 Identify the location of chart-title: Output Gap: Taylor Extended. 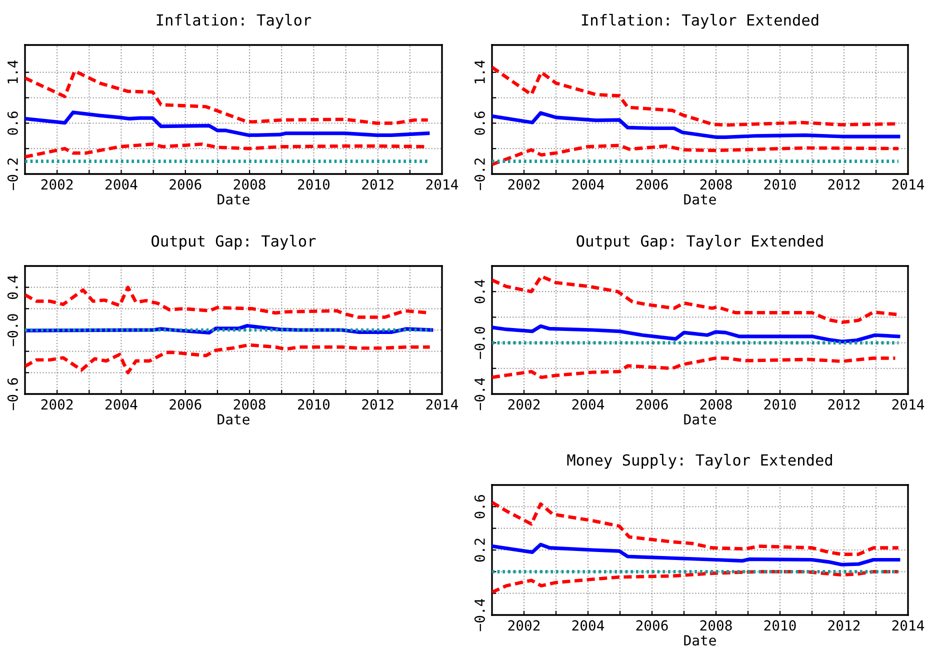
(699, 242).